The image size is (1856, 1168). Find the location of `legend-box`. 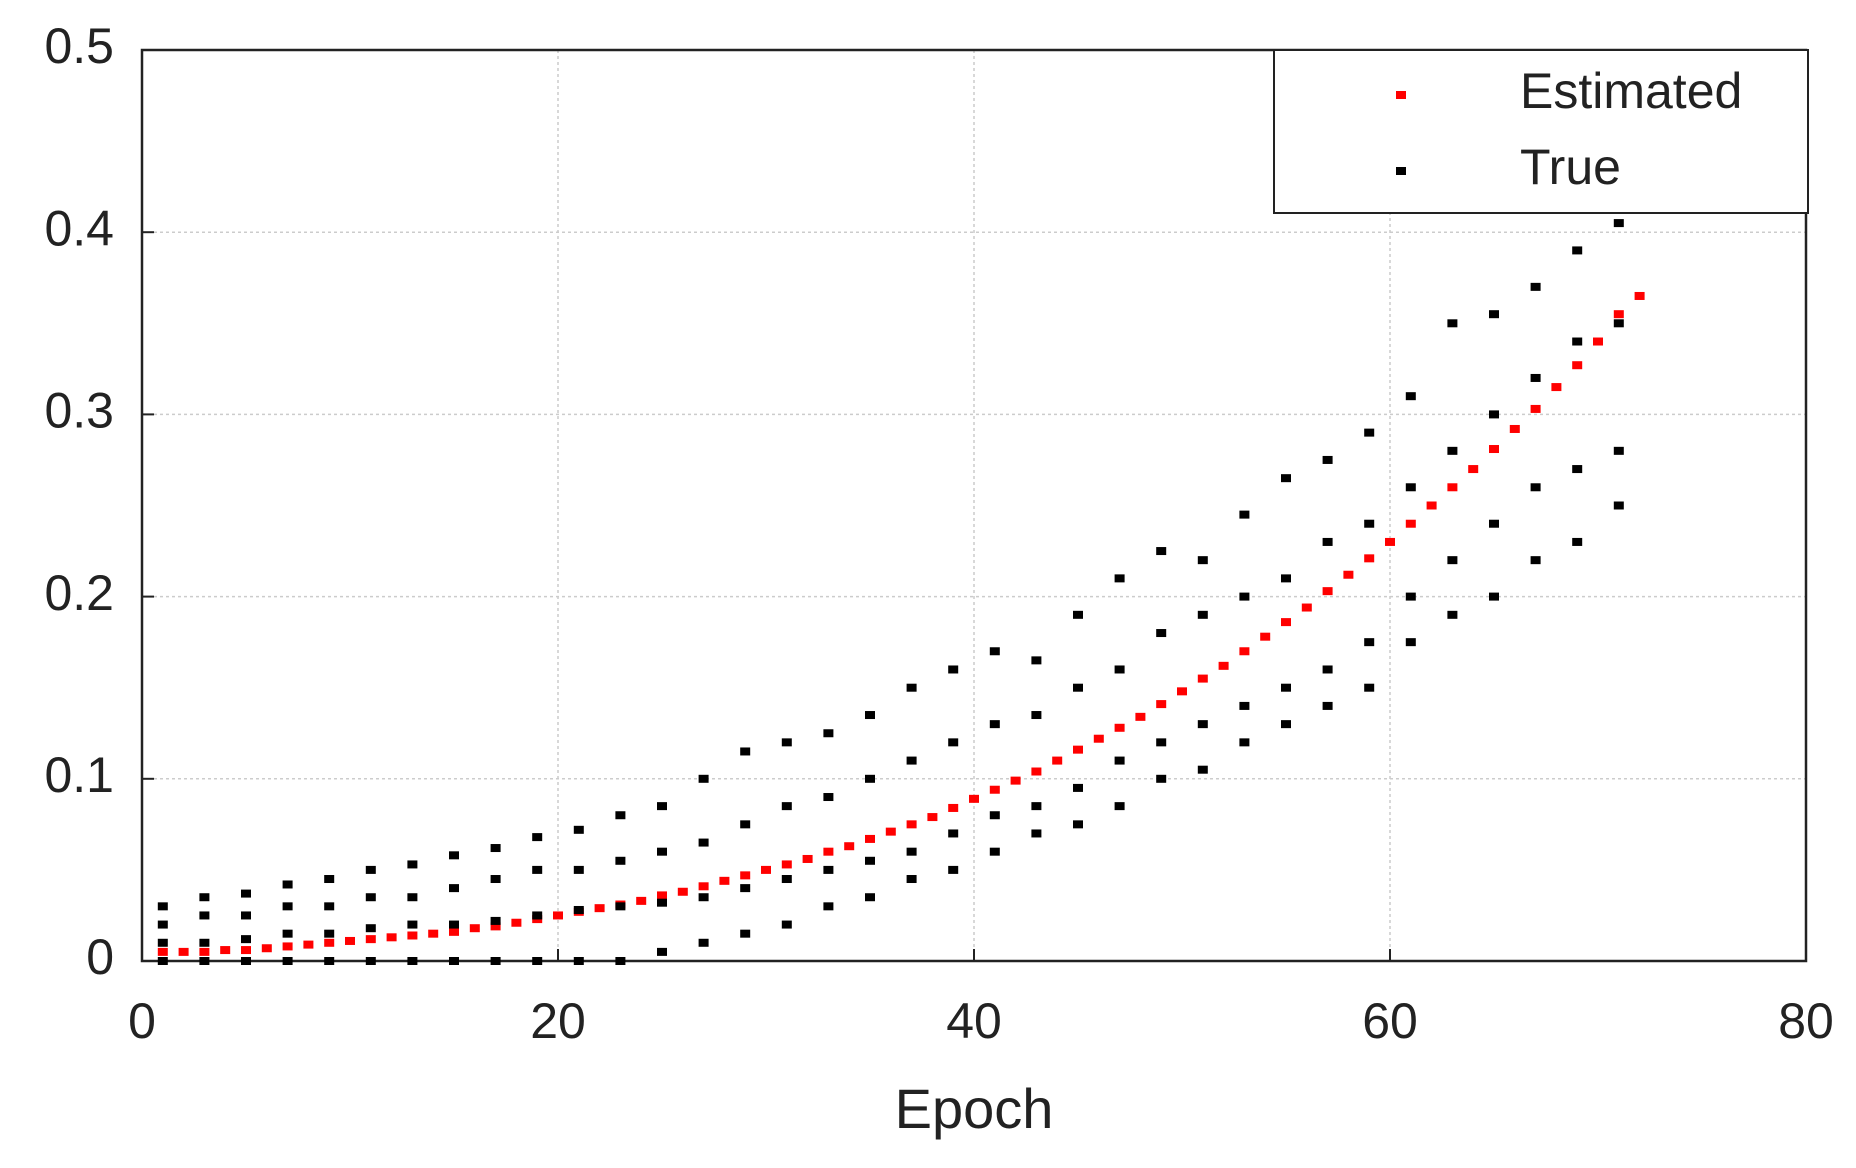

legend-box is located at coordinates (1541, 131).